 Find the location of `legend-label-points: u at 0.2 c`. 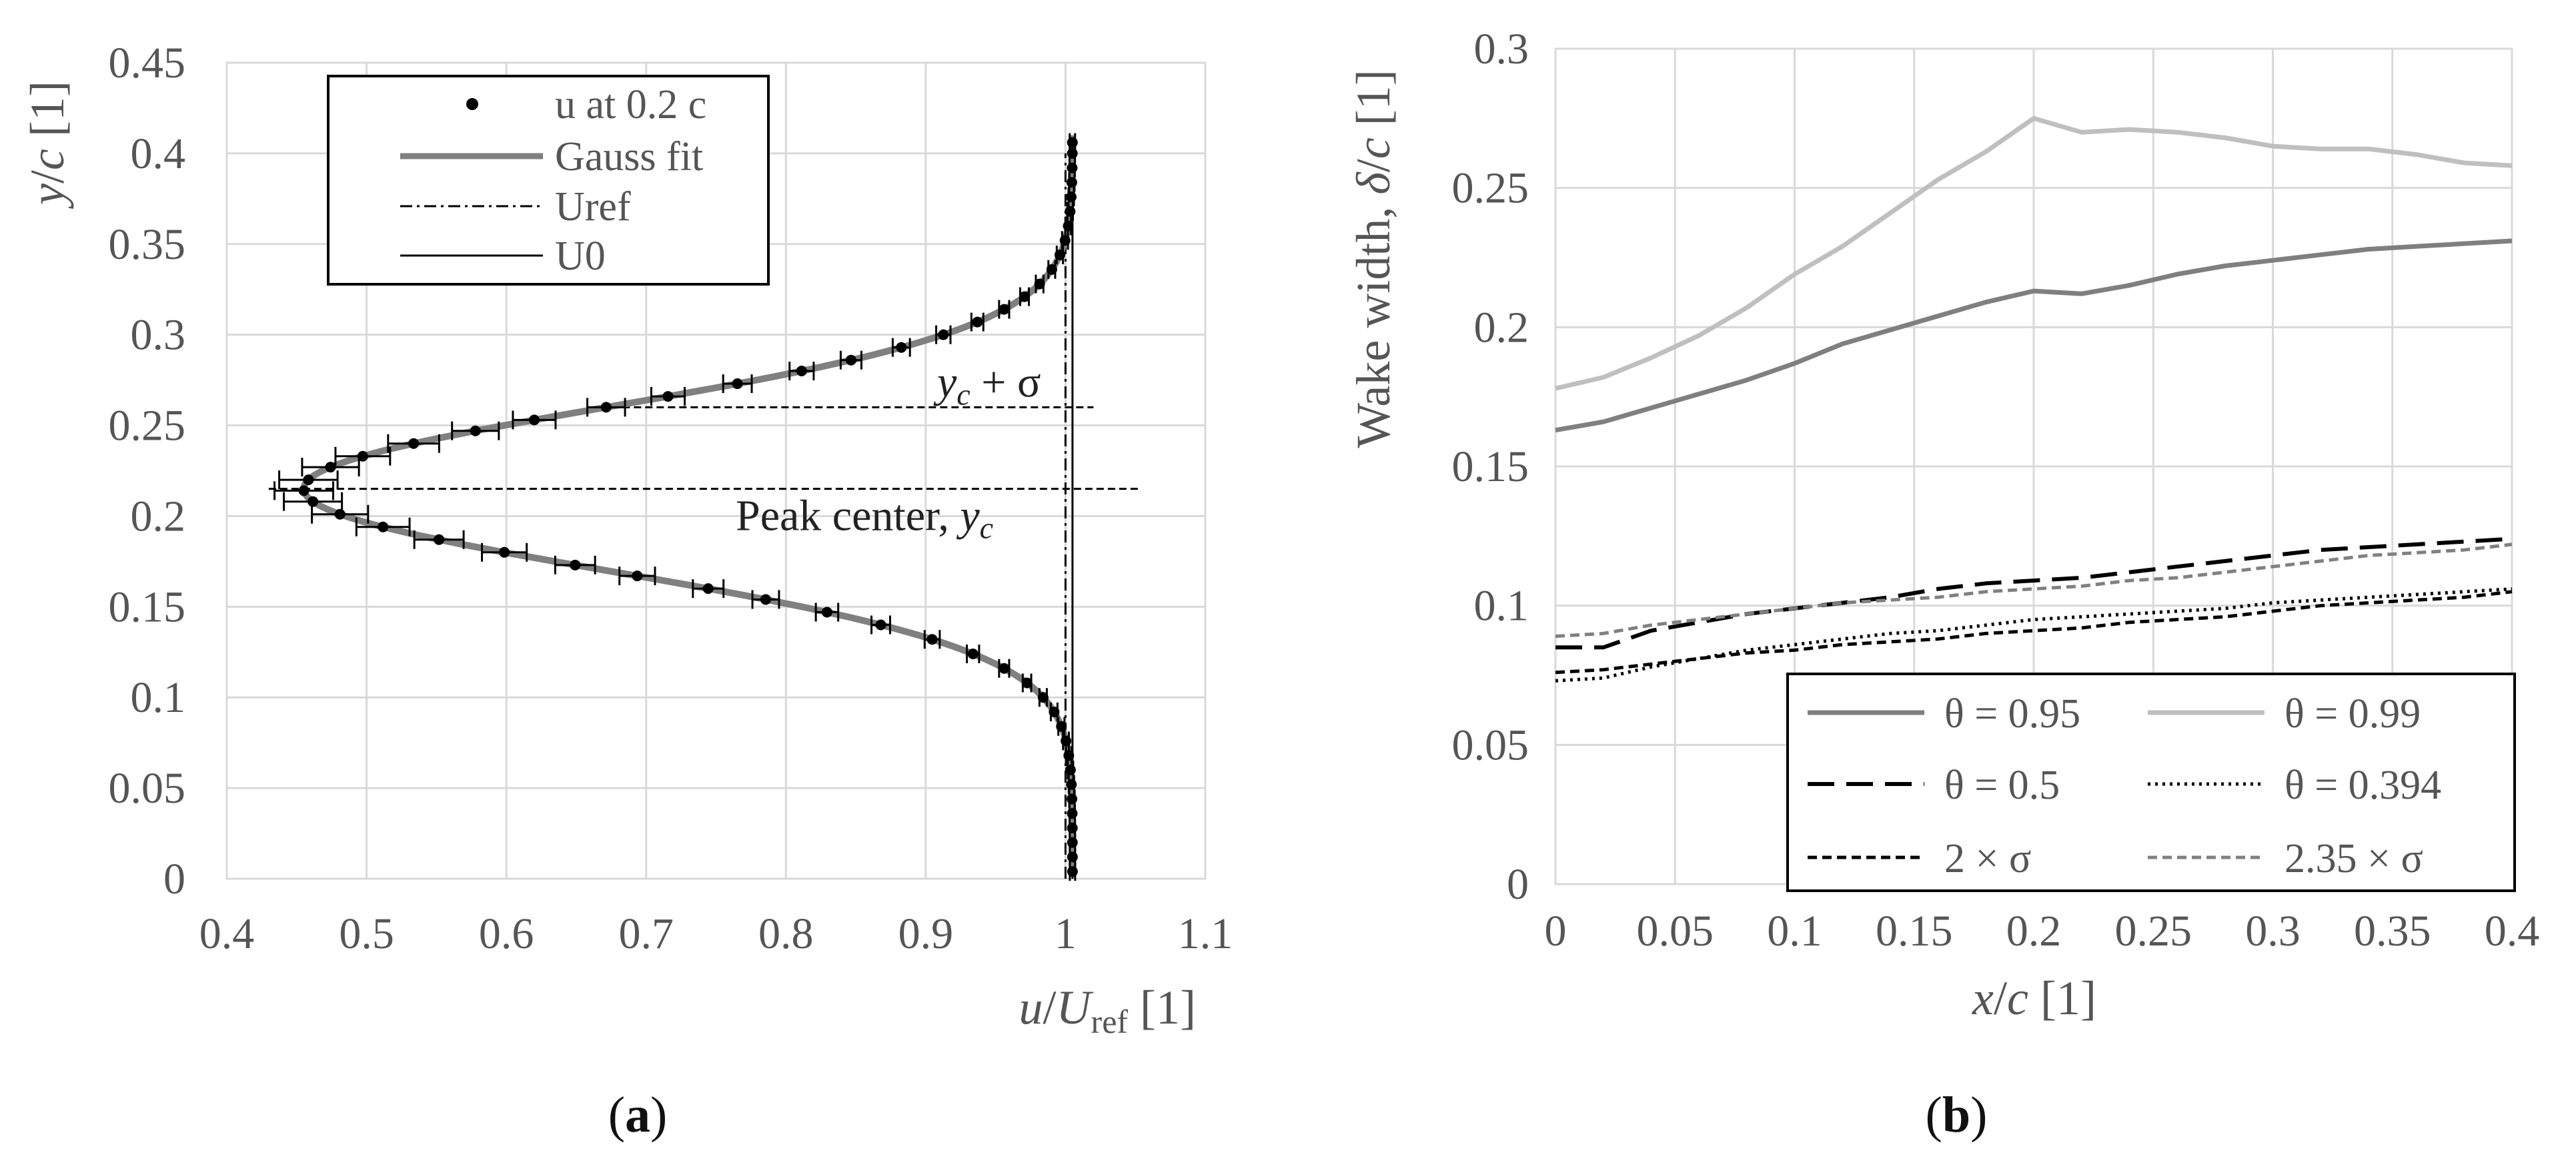

legend-label-points: u at 0.2 c is located at coordinates (630, 104).